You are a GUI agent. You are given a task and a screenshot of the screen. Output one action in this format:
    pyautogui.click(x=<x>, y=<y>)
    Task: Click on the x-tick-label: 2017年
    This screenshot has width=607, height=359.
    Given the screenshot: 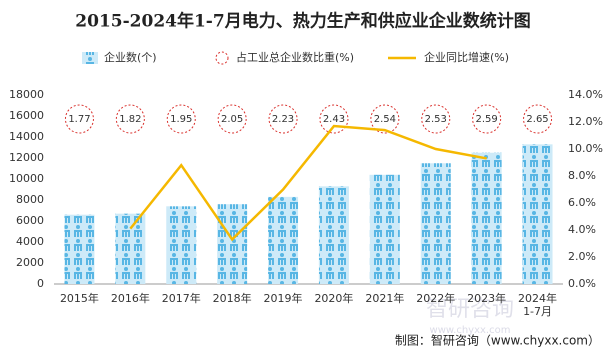 What is the action you would take?
    pyautogui.click(x=181, y=298)
    